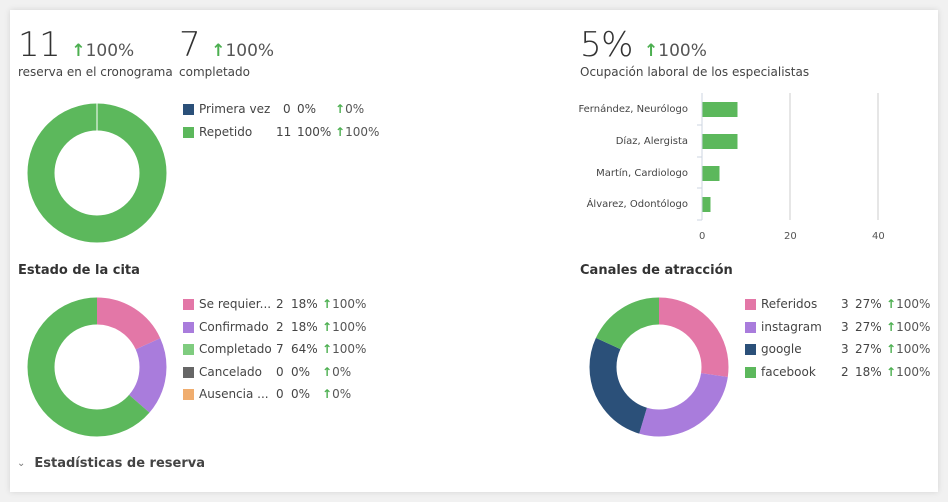 The height and width of the screenshot is (502, 948). I want to click on legend-count: 7, so click(280, 349).